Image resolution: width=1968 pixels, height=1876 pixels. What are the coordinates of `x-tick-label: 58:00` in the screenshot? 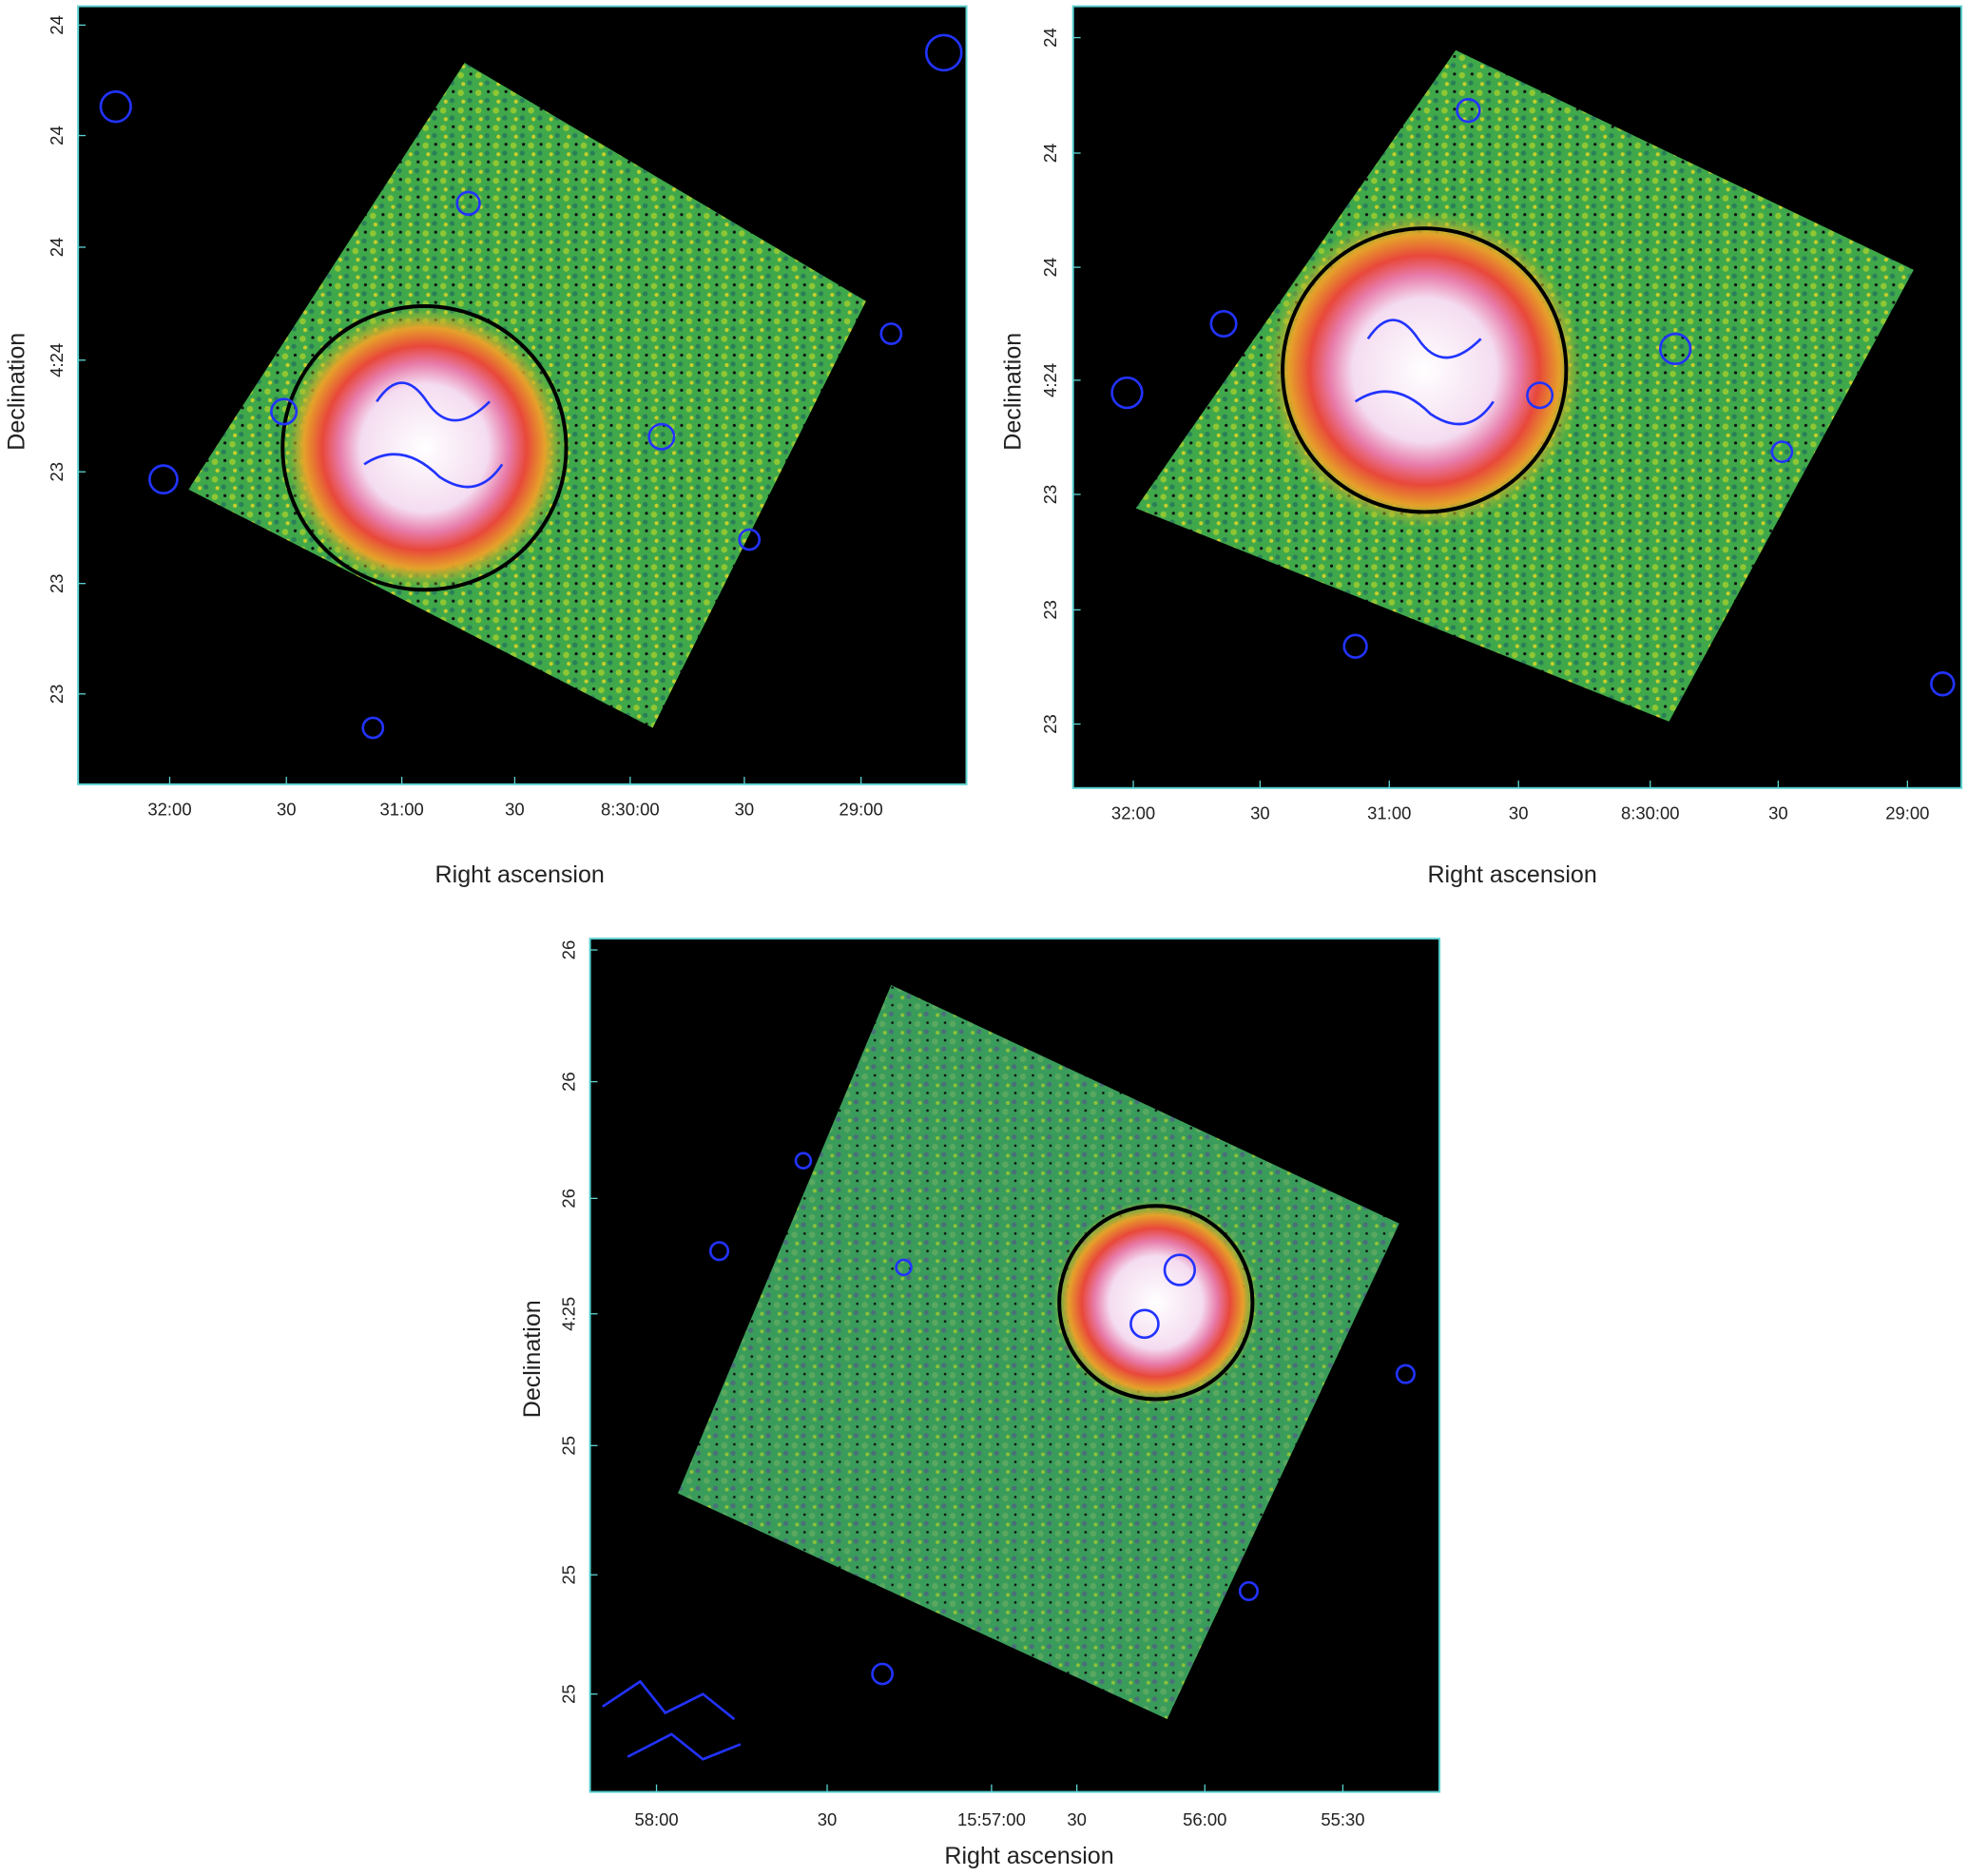 It's located at (656, 1819).